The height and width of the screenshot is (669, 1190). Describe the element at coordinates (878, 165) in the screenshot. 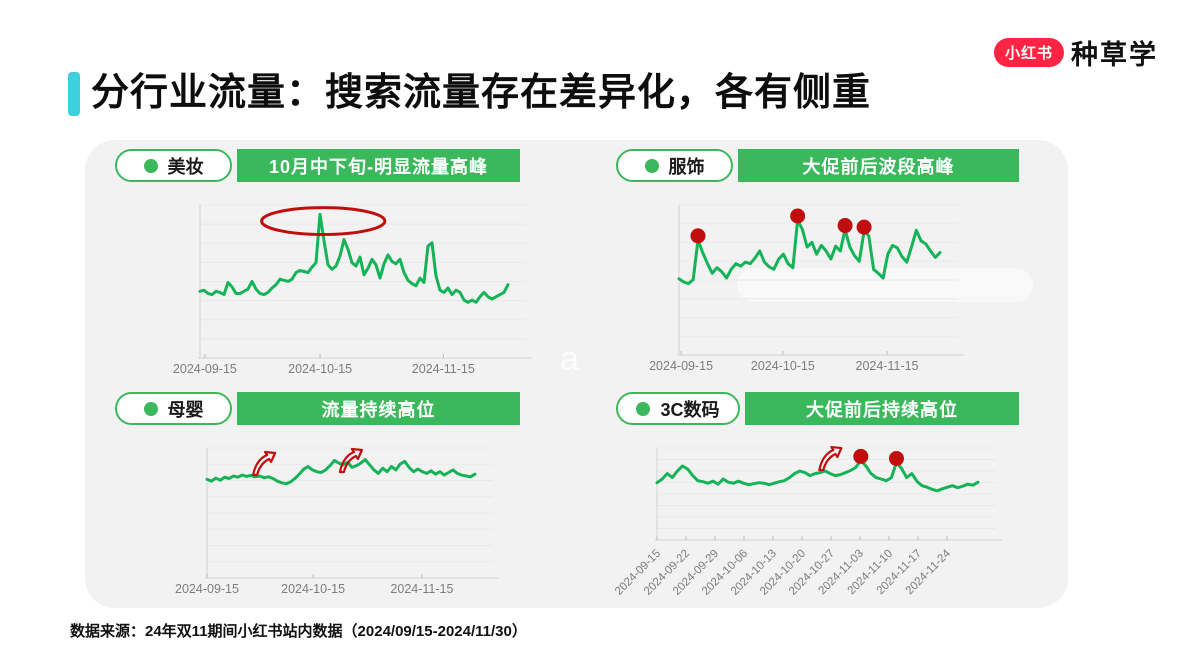

I see `insight-banner-apparel: 大促前后波段高峰` at that location.